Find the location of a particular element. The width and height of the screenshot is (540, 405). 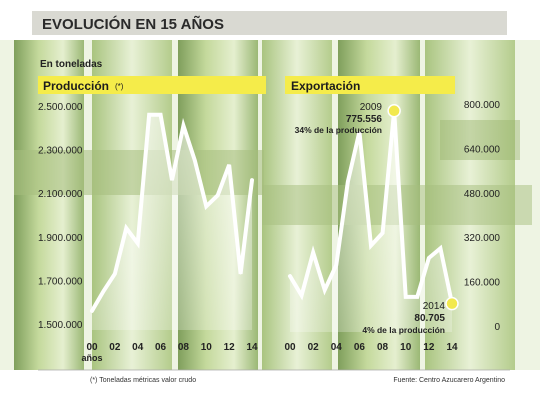

source-note: Fuente: Centro Azucarero Argentino is located at coordinates (449, 380).